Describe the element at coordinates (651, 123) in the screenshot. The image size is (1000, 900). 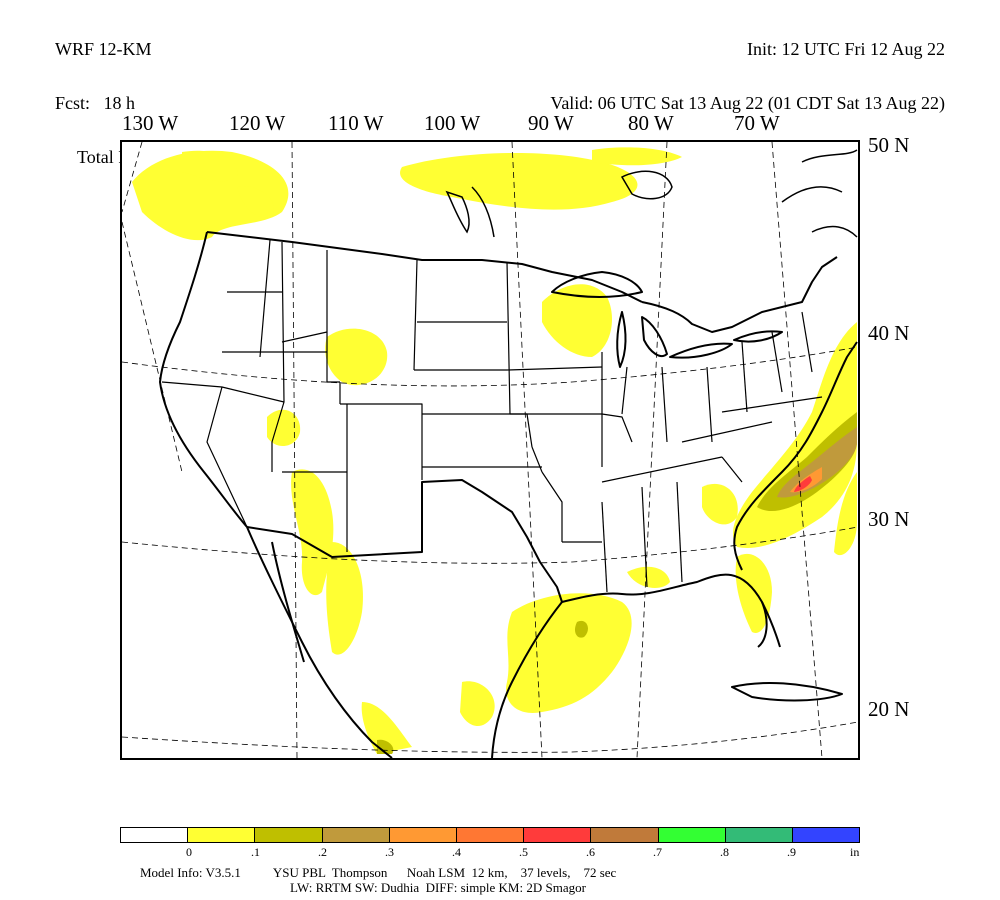
I see `lon-label: 80 W` at that location.